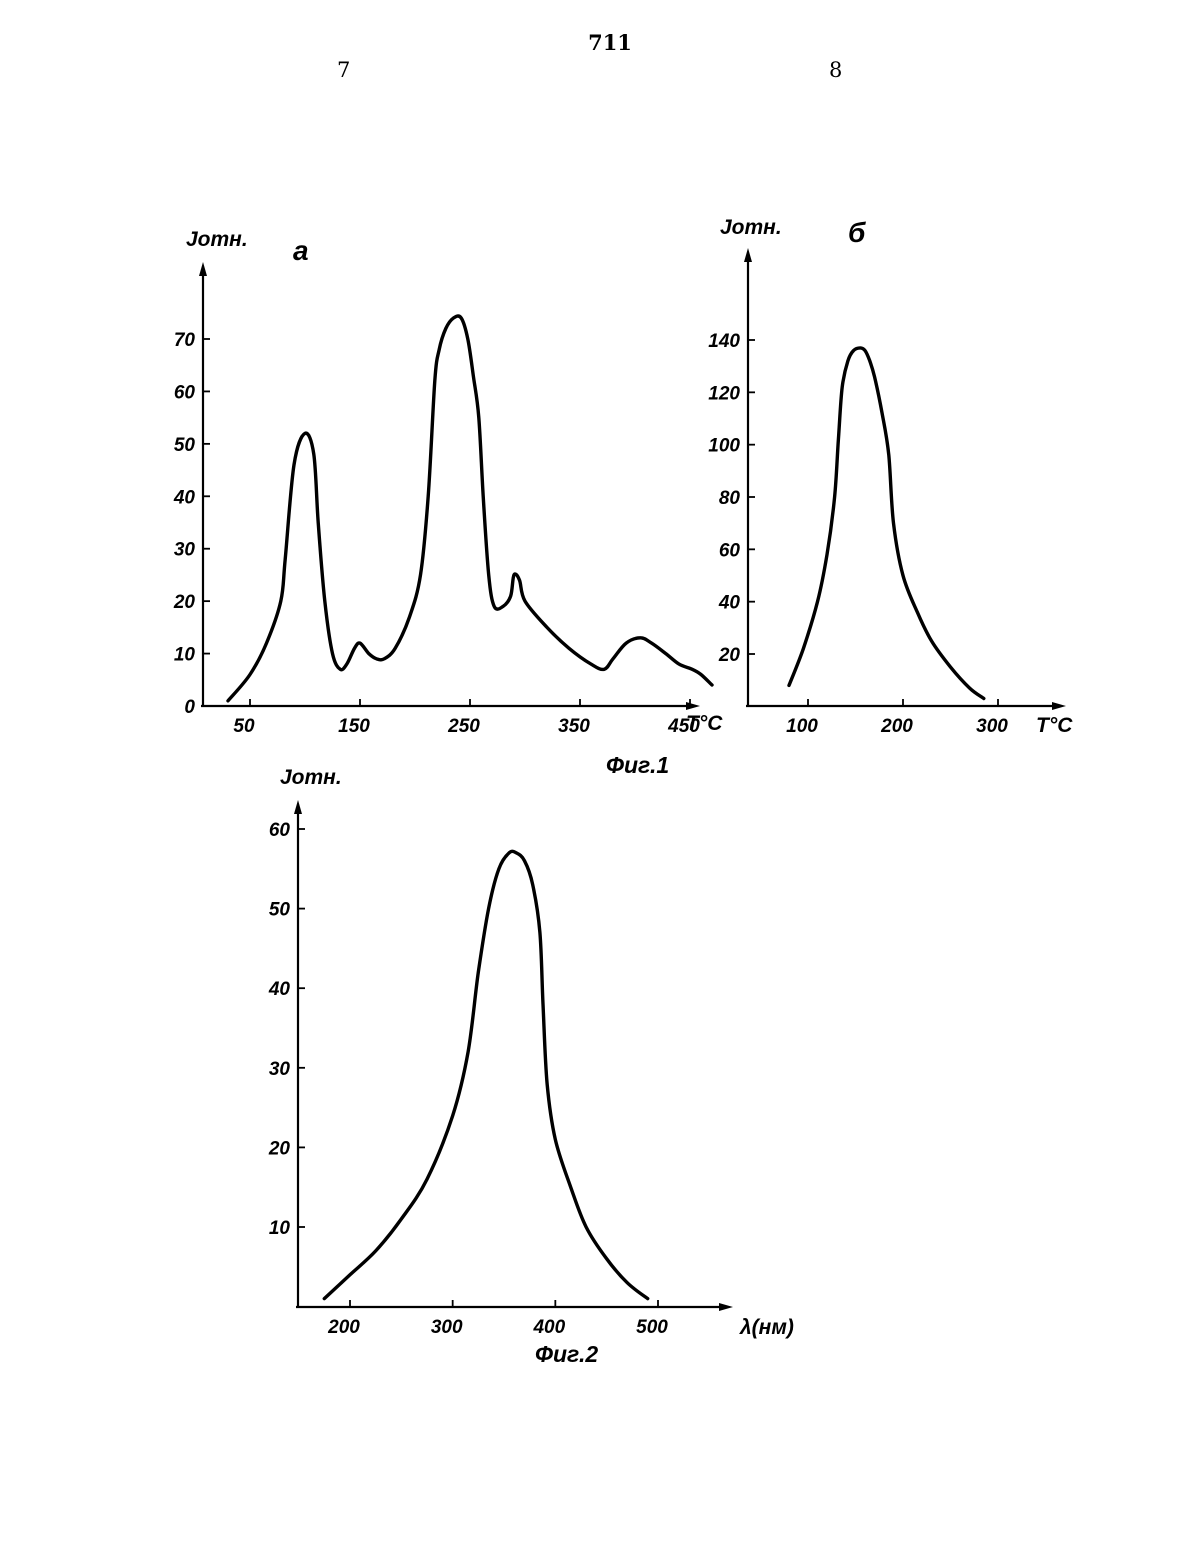 This screenshot has width=1203, height=1556. What do you see at coordinates (548, 1327) in the screenshot?
I see `chart3-x-tick-label: 400` at bounding box center [548, 1327].